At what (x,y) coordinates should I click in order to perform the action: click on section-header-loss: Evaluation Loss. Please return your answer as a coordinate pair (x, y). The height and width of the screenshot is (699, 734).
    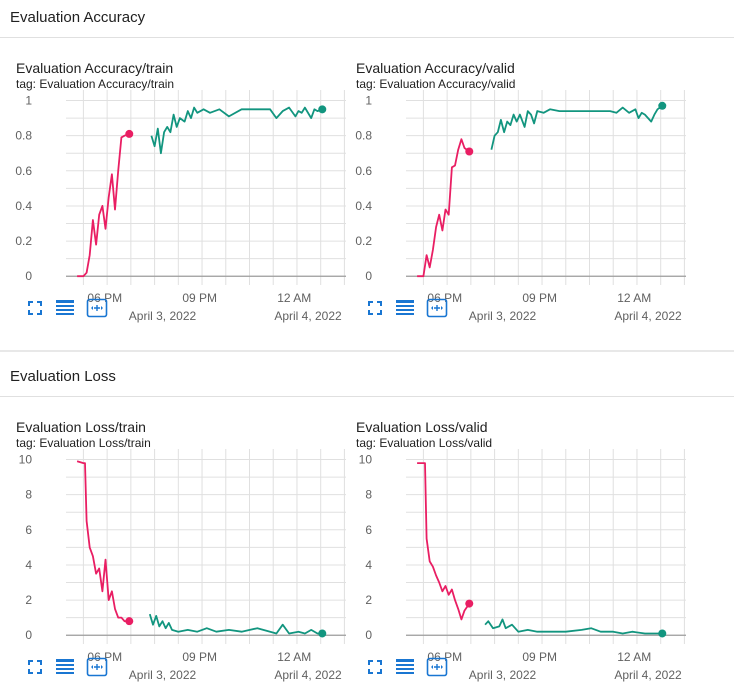
    Looking at the image, I should click on (367, 378).